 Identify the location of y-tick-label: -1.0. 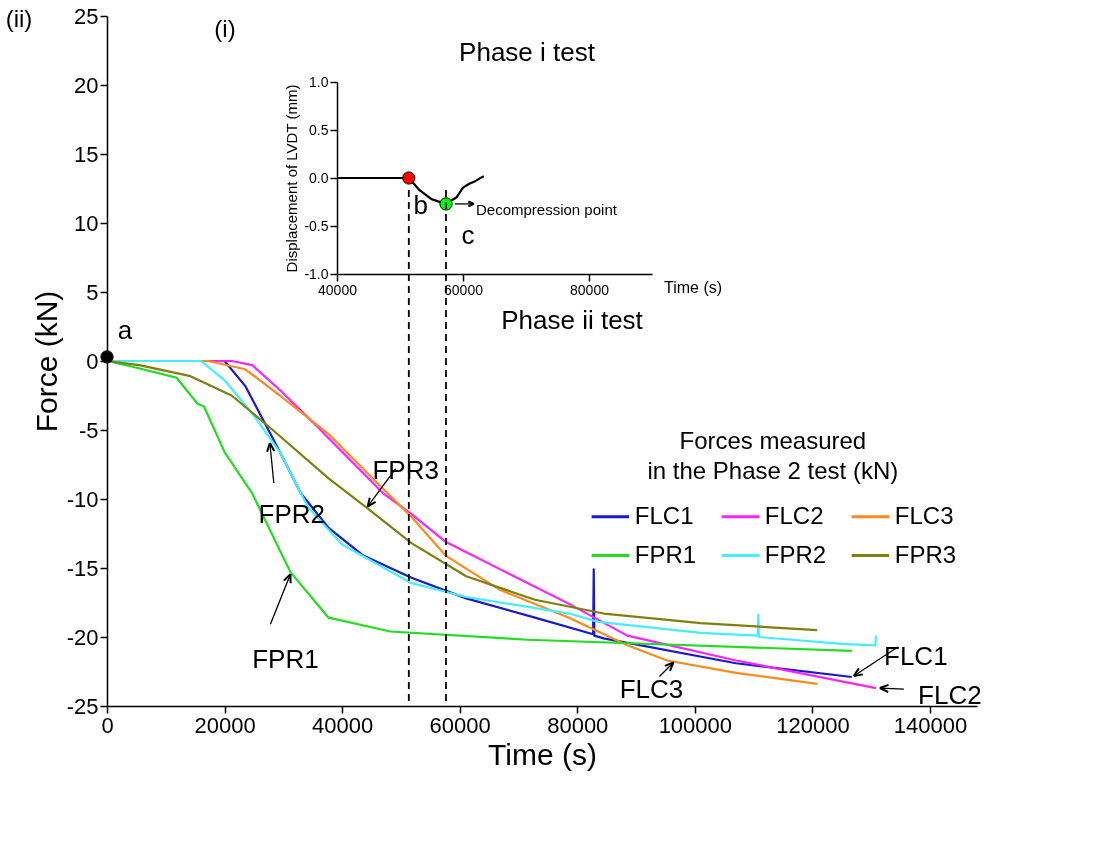
(316, 273).